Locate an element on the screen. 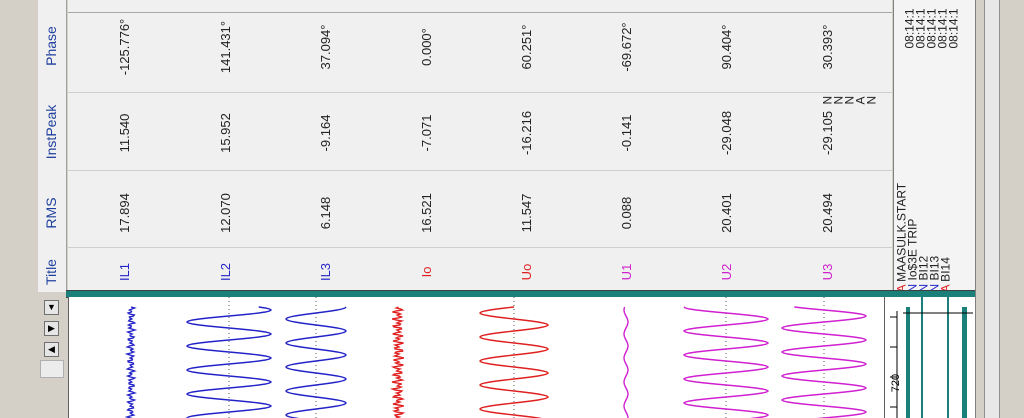  scroll-left-button: ◀ is located at coordinates (51, 349).